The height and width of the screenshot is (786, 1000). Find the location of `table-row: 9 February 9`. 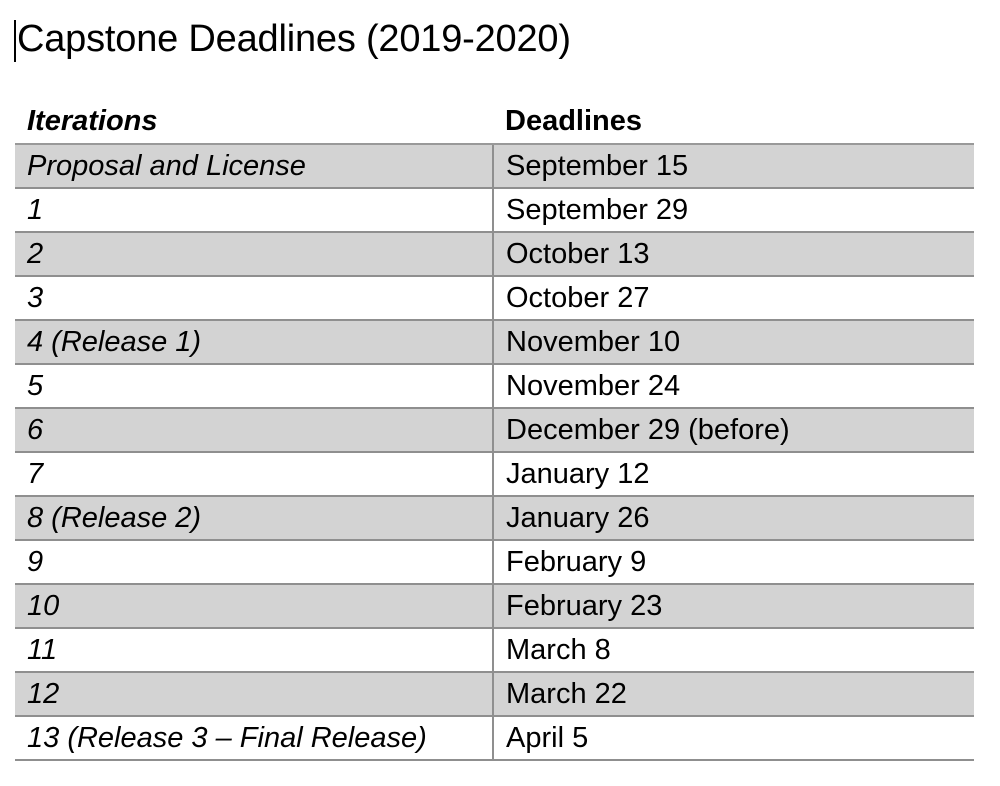

table-row: 9 February 9 is located at coordinates (494, 562).